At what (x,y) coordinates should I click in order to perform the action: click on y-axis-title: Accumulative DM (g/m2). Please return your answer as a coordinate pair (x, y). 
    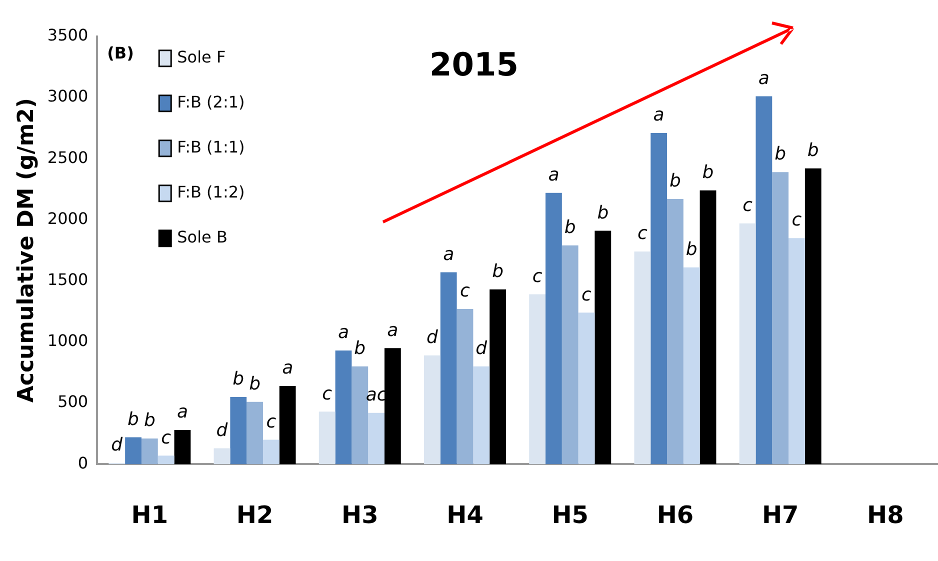
    Looking at the image, I should click on (26, 250).